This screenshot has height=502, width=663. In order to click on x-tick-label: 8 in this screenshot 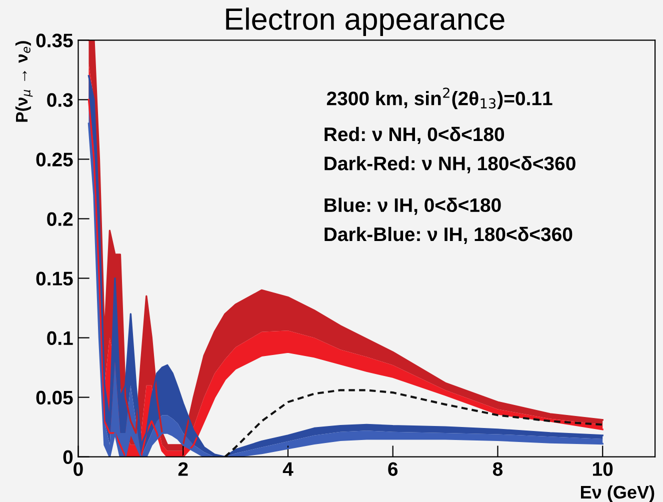, I will do `click(497, 469)`.